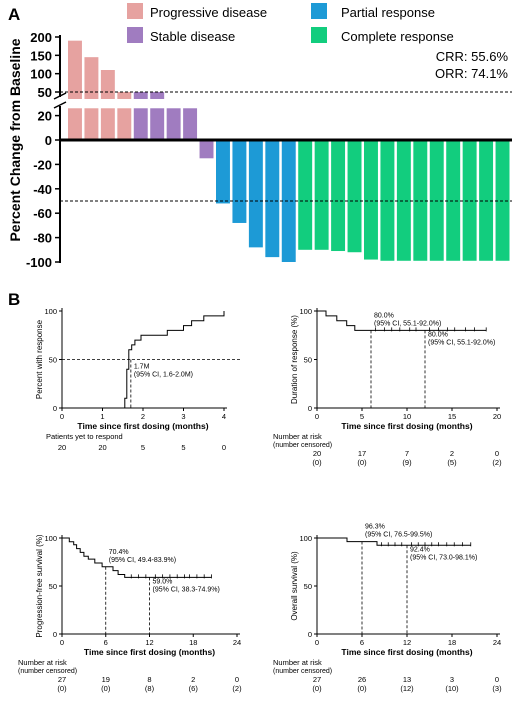 This screenshot has width=520, height=725. What do you see at coordinates (39, 585) in the screenshot?
I see `km-y-axis-label: Progression-free survival (%)` at bounding box center [39, 585].